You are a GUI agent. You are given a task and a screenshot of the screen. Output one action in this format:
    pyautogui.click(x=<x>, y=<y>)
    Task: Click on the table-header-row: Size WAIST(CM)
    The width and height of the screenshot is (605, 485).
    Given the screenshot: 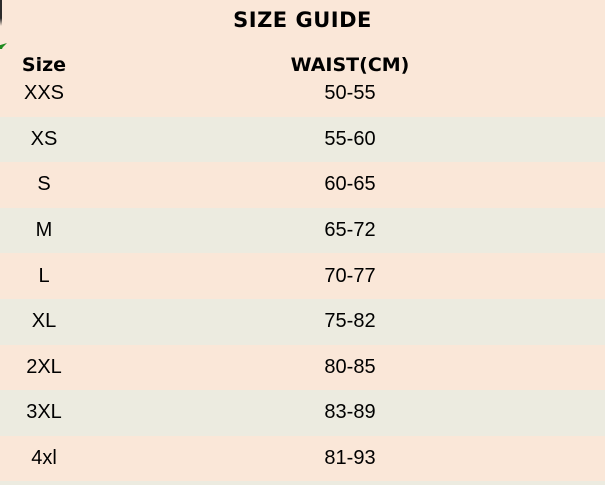 What is the action you would take?
    pyautogui.click(x=302, y=58)
    